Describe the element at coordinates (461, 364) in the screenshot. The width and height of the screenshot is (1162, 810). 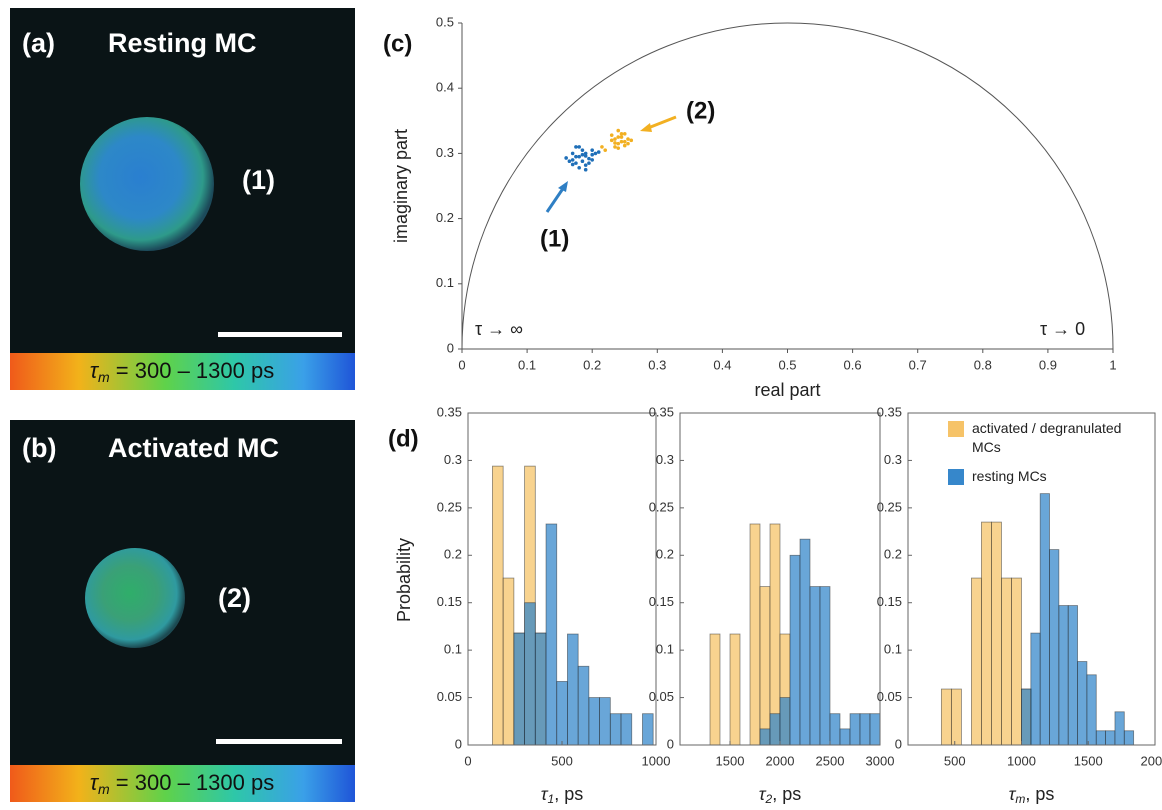
I see `x-tick-label: 0` at that location.